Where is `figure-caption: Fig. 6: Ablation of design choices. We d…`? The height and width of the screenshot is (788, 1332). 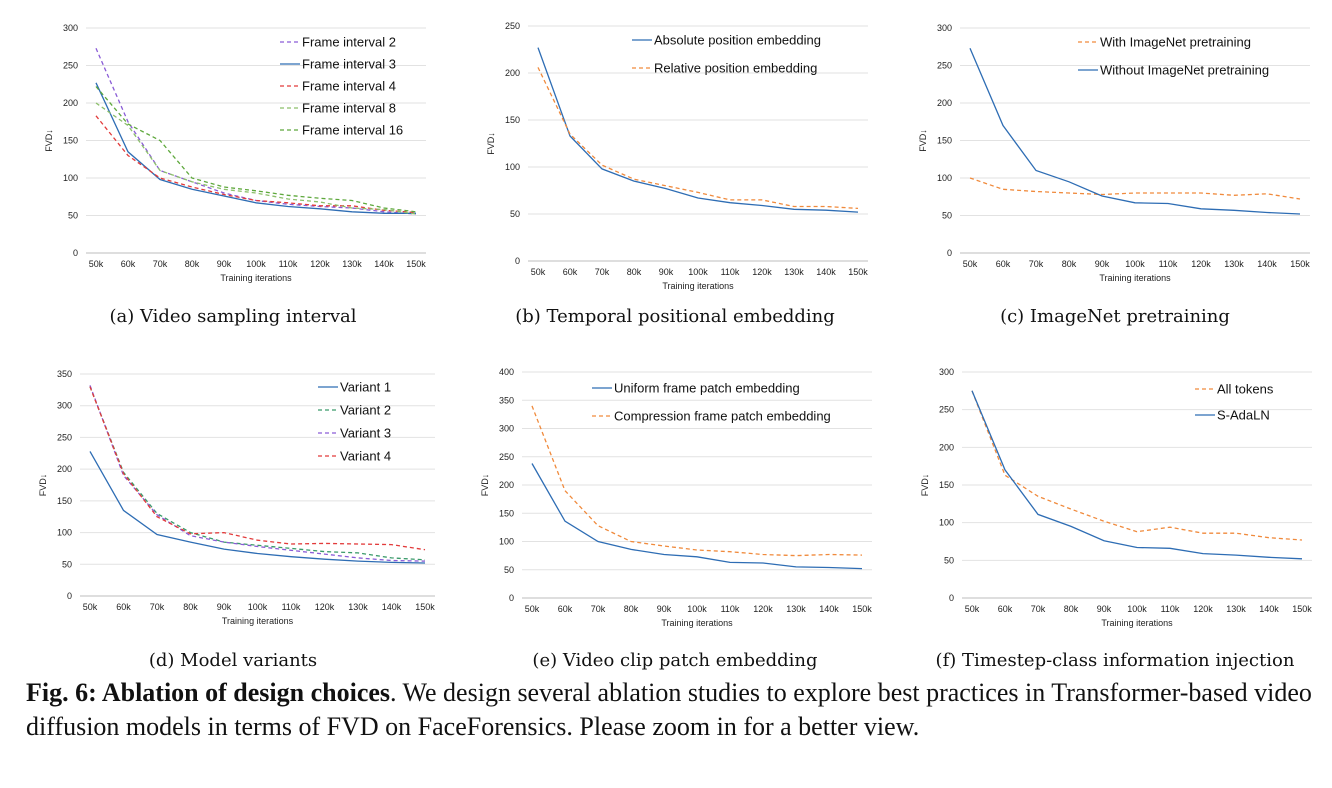 figure-caption: Fig. 6: Ablation of design choices. We d… is located at coordinates (669, 709).